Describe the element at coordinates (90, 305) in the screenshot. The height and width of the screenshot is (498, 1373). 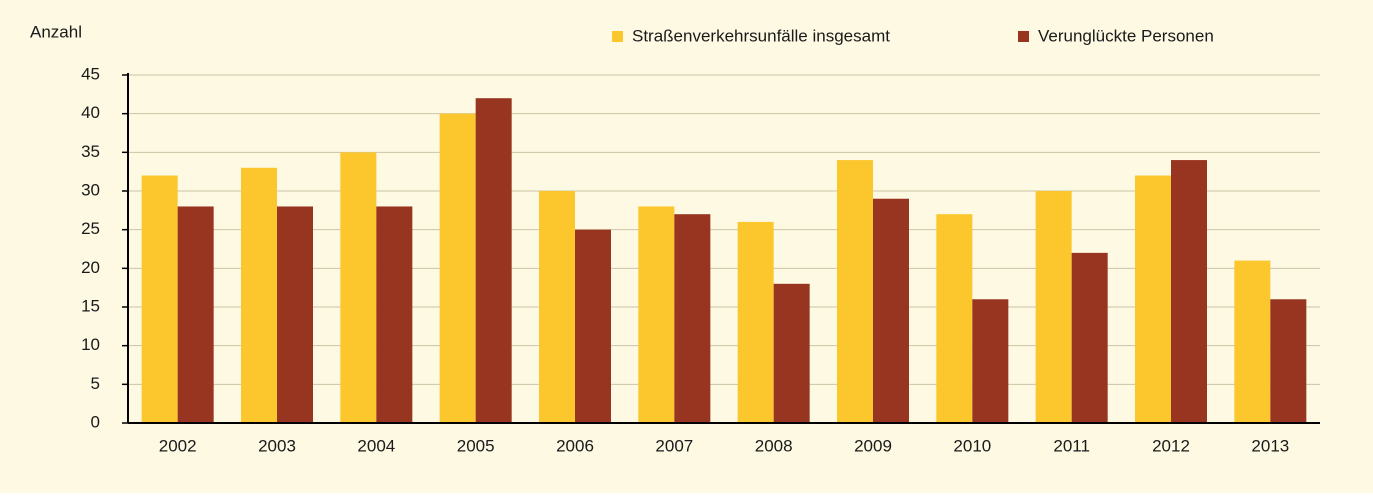
I see `y-tick-label: 15` at that location.